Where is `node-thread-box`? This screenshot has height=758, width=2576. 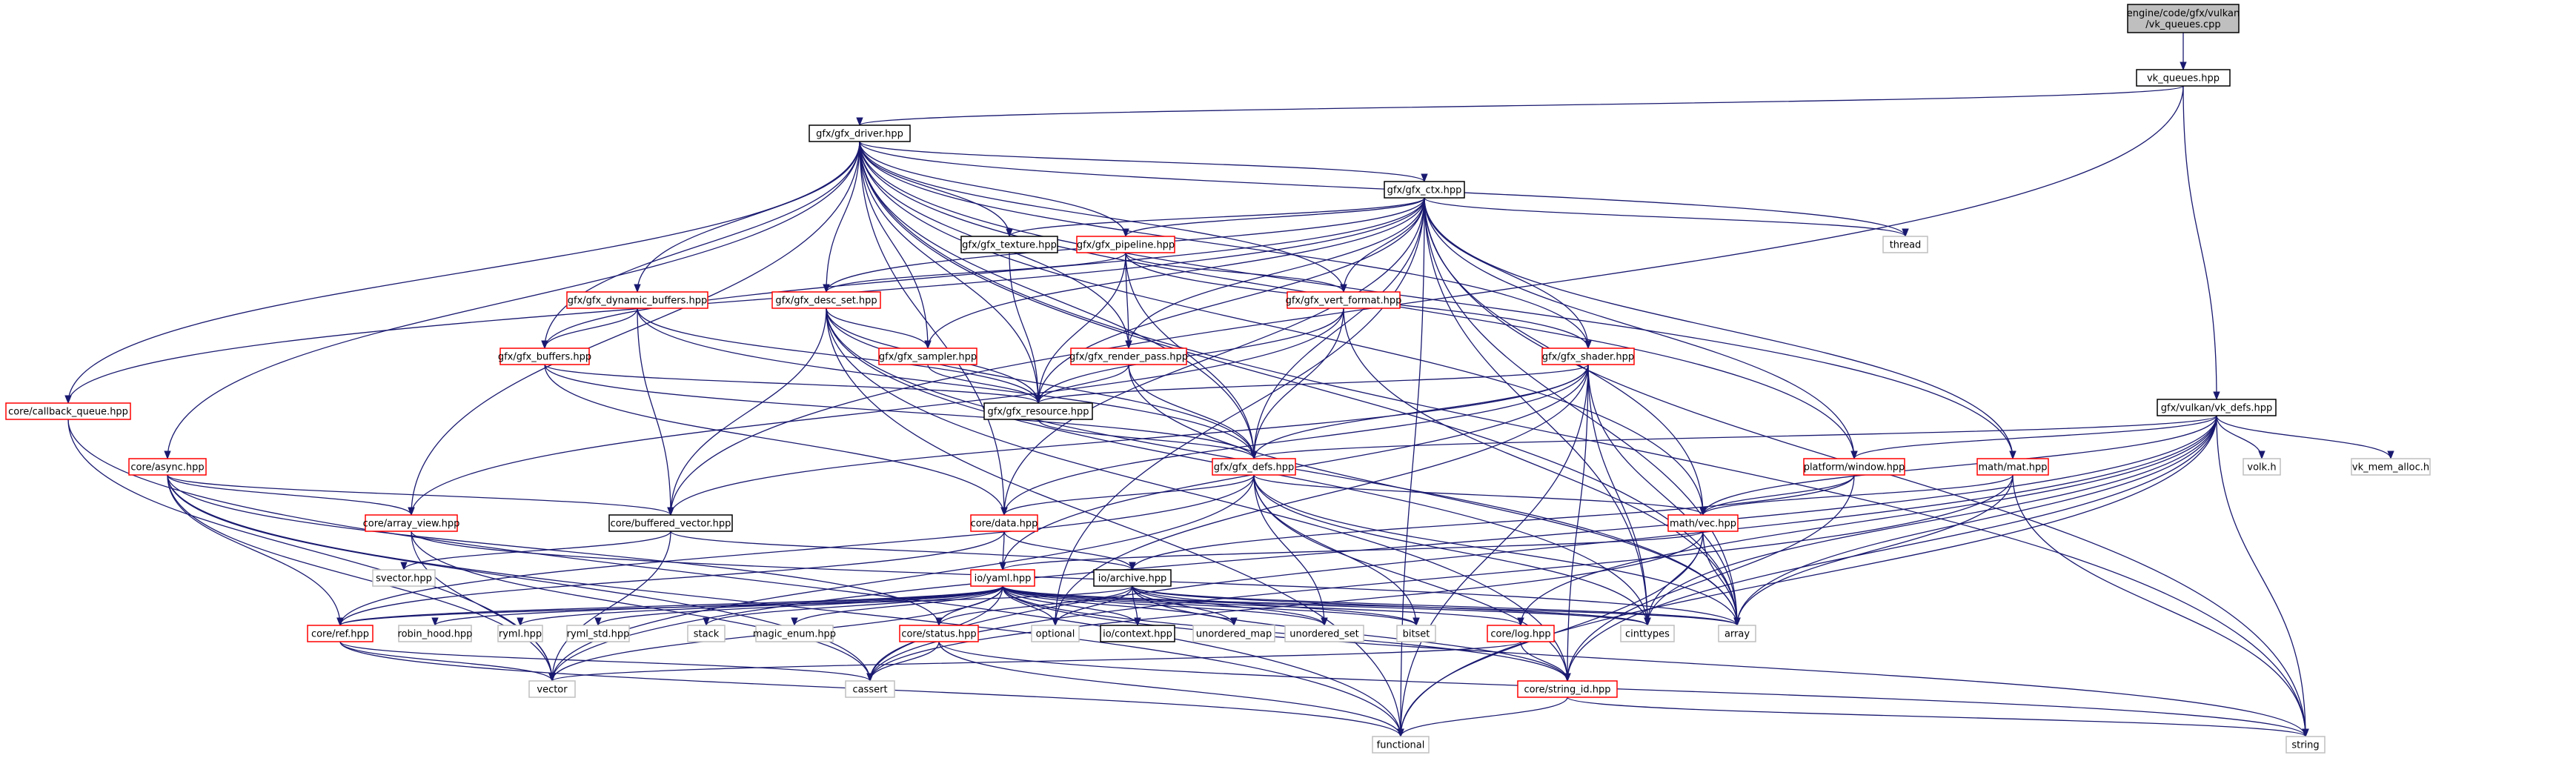
node-thread-box is located at coordinates (1905, 244).